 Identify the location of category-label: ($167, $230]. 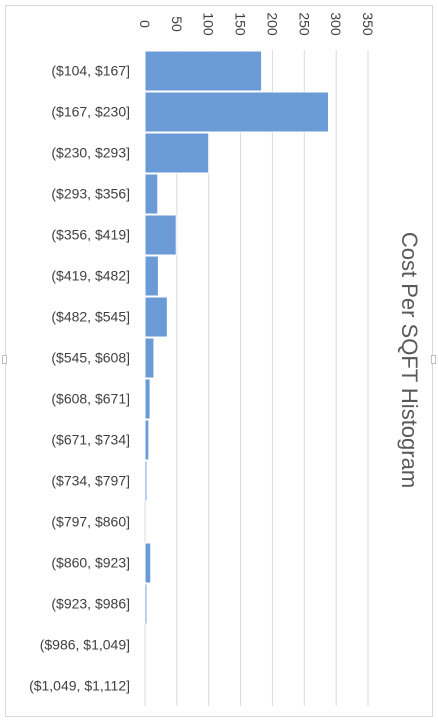
(90, 112).